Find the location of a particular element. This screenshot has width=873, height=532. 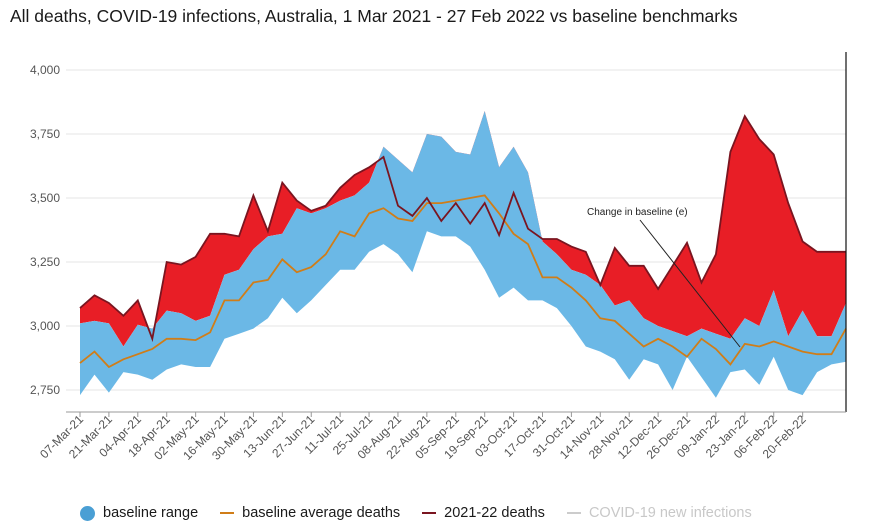

y-tick-label: 3,500 is located at coordinates (45, 198).